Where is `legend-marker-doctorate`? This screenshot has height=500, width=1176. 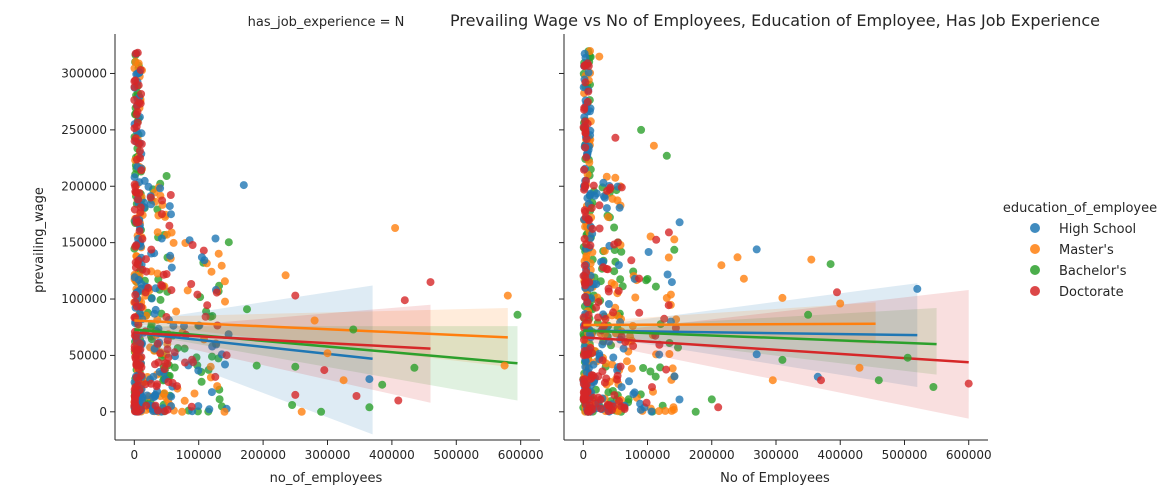
legend-marker-doctorate is located at coordinates (1035, 291).